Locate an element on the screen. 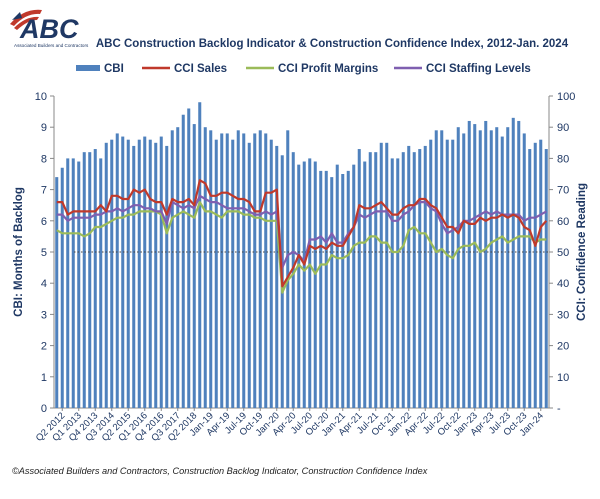  y-axis-left-title: CBI: Months of Backlog is located at coordinates (19, 252).